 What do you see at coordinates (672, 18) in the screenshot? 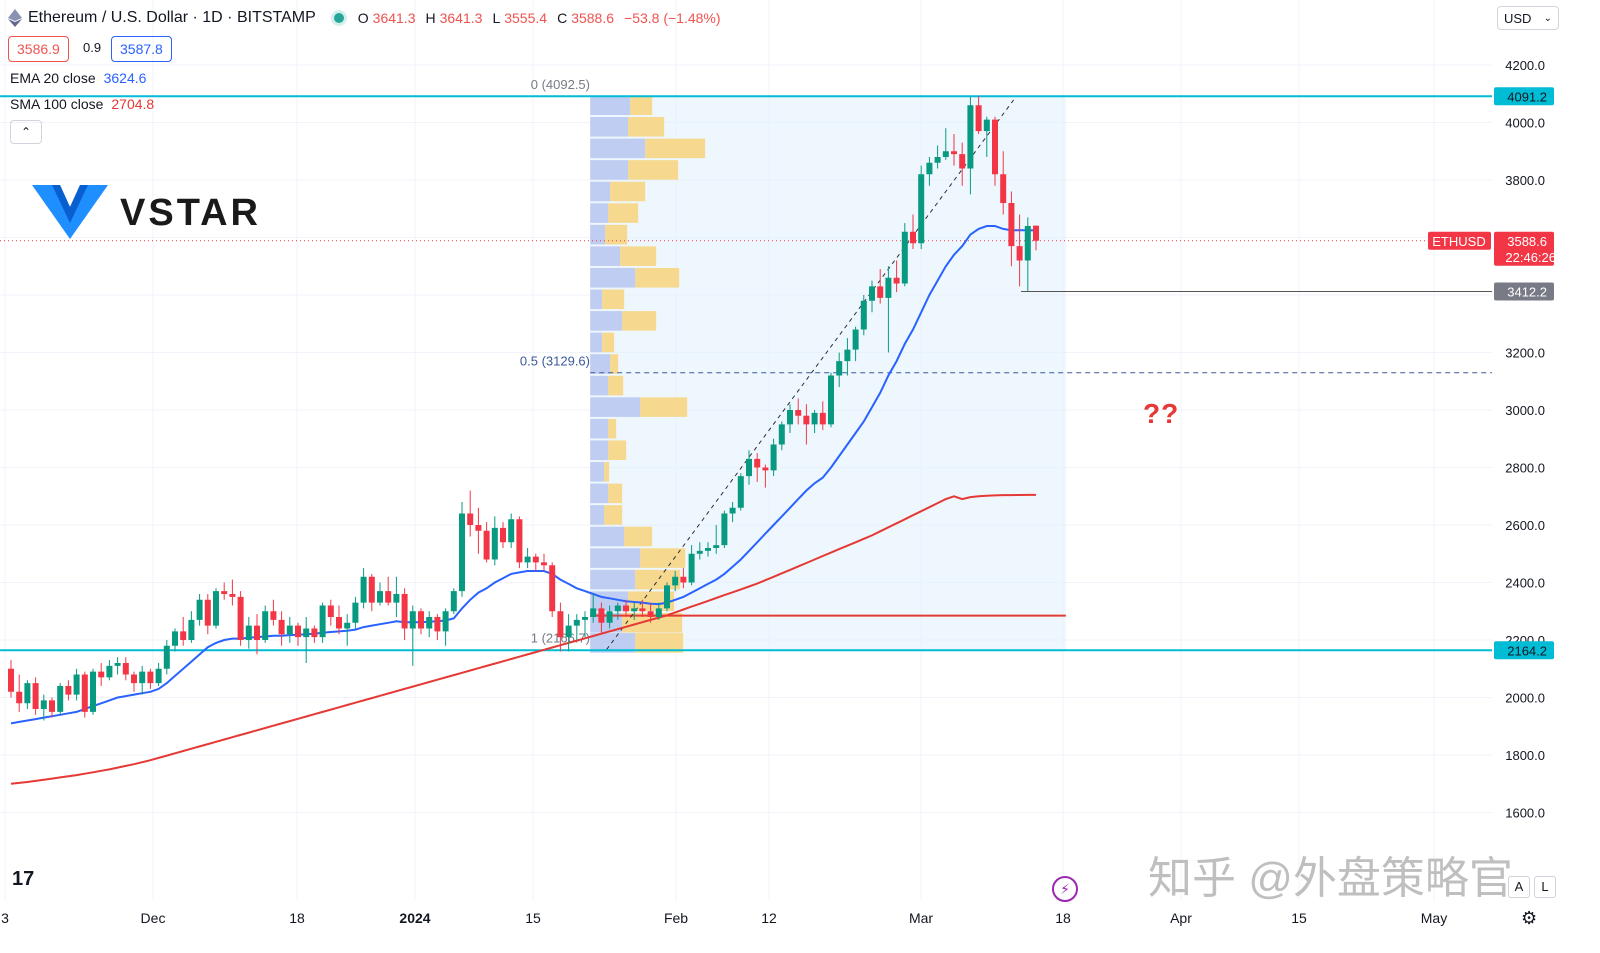
I see `change-value: −53.8 (−1.48%)` at bounding box center [672, 18].